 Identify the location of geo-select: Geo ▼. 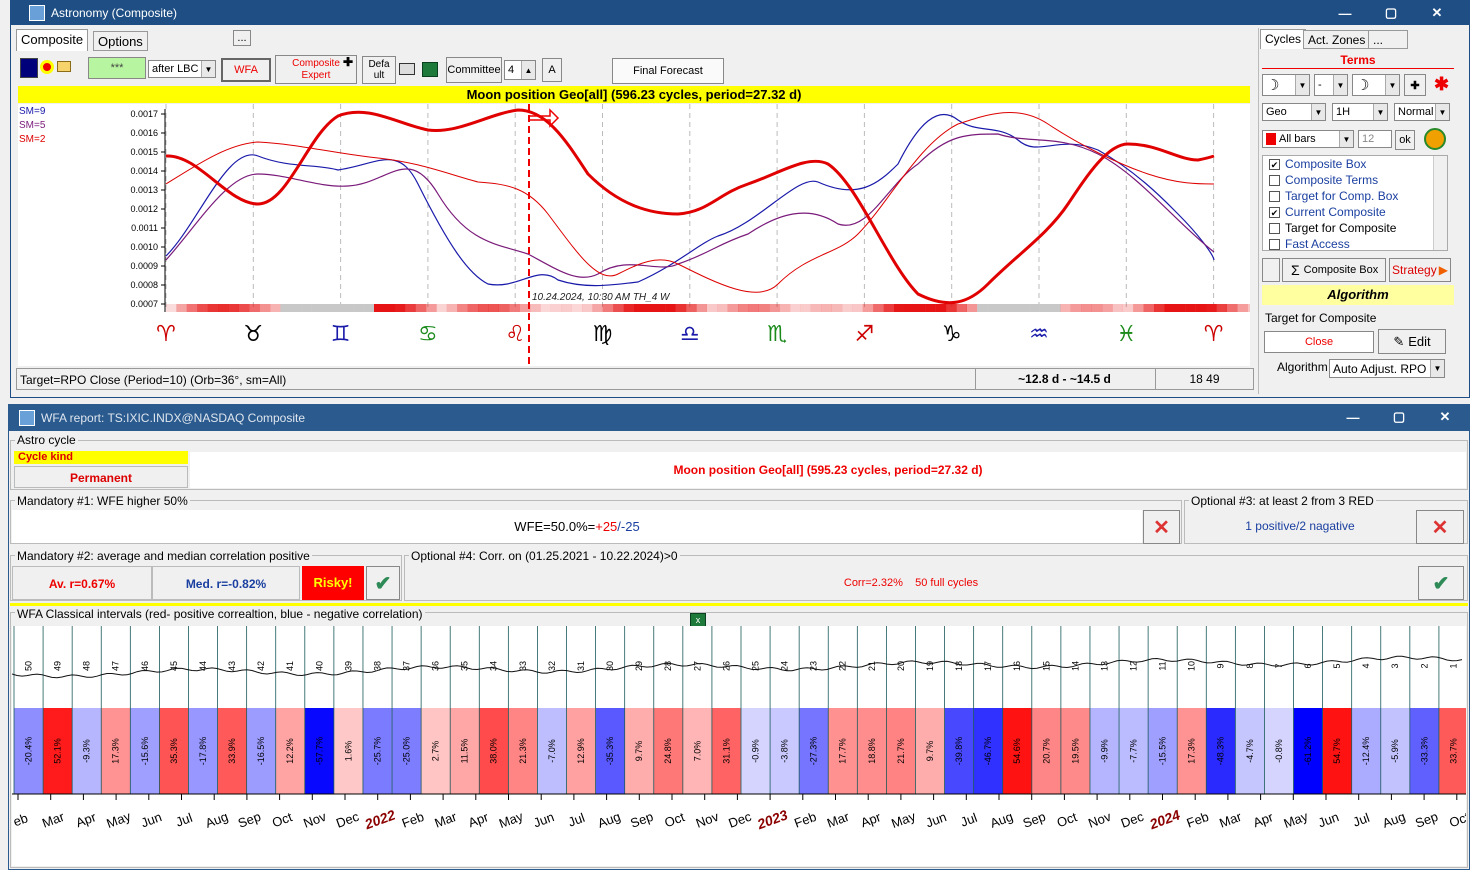
(1294, 112).